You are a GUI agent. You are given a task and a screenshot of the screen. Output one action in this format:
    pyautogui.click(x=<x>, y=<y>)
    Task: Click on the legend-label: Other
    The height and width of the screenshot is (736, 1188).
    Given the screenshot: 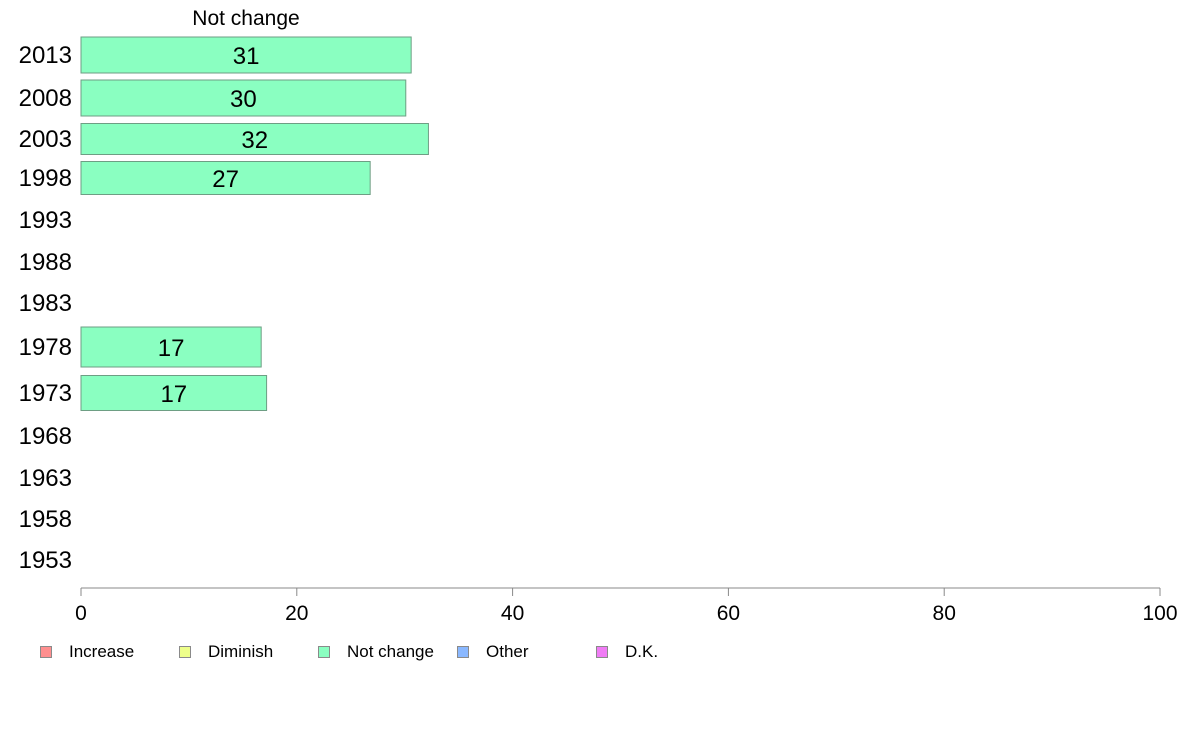 What is the action you would take?
    pyautogui.click(x=507, y=651)
    